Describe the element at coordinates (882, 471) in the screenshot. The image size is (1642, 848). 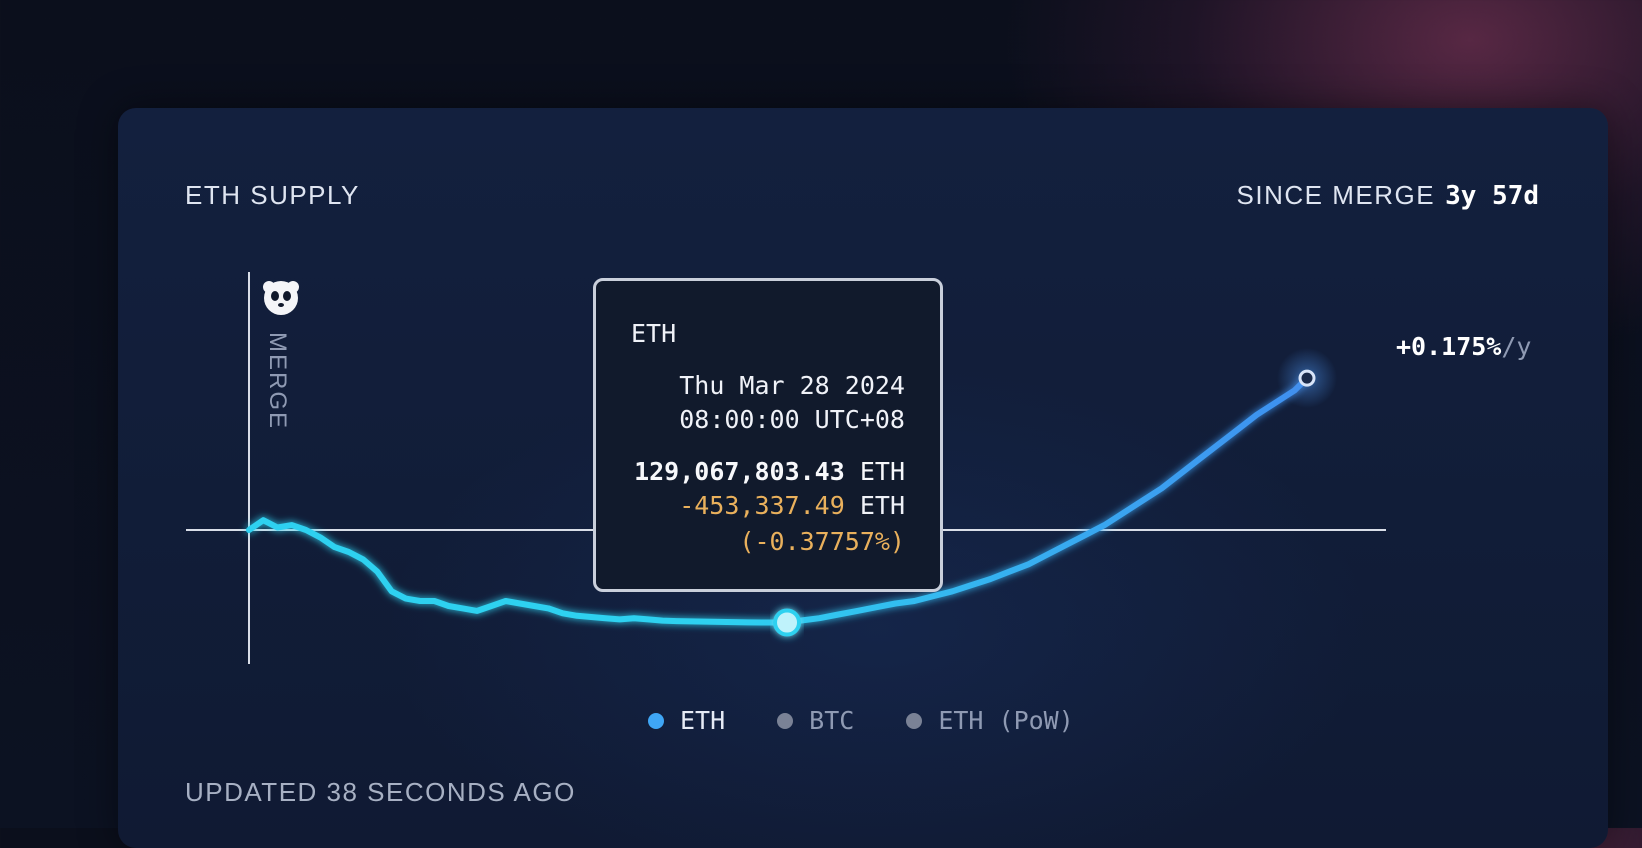
I see `tooltip-supply-unit: ETH` at that location.